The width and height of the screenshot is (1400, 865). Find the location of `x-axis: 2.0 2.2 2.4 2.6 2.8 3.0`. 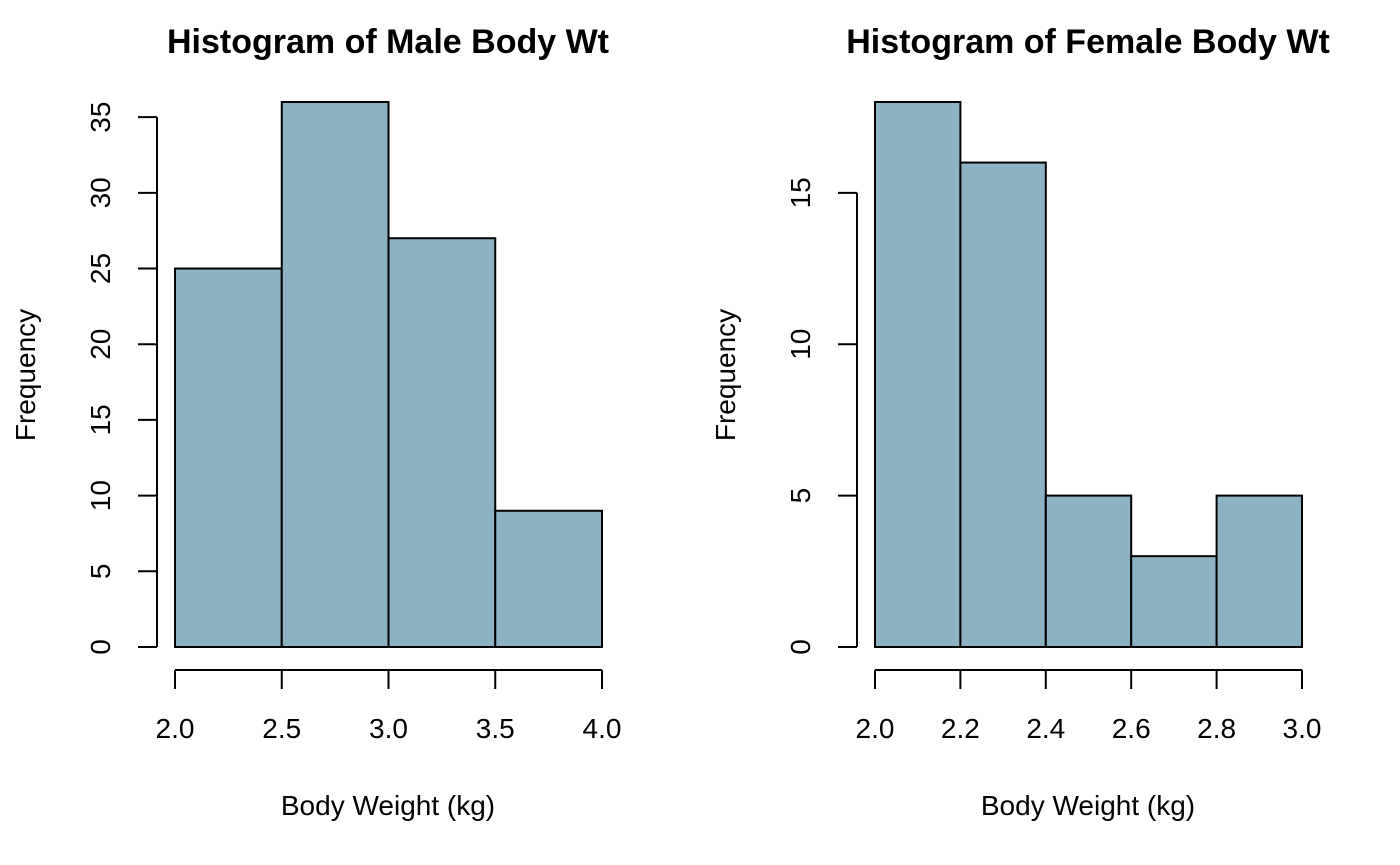

x-axis: 2.0 2.2 2.4 2.6 2.8 3.0 is located at coordinates (1089, 706).